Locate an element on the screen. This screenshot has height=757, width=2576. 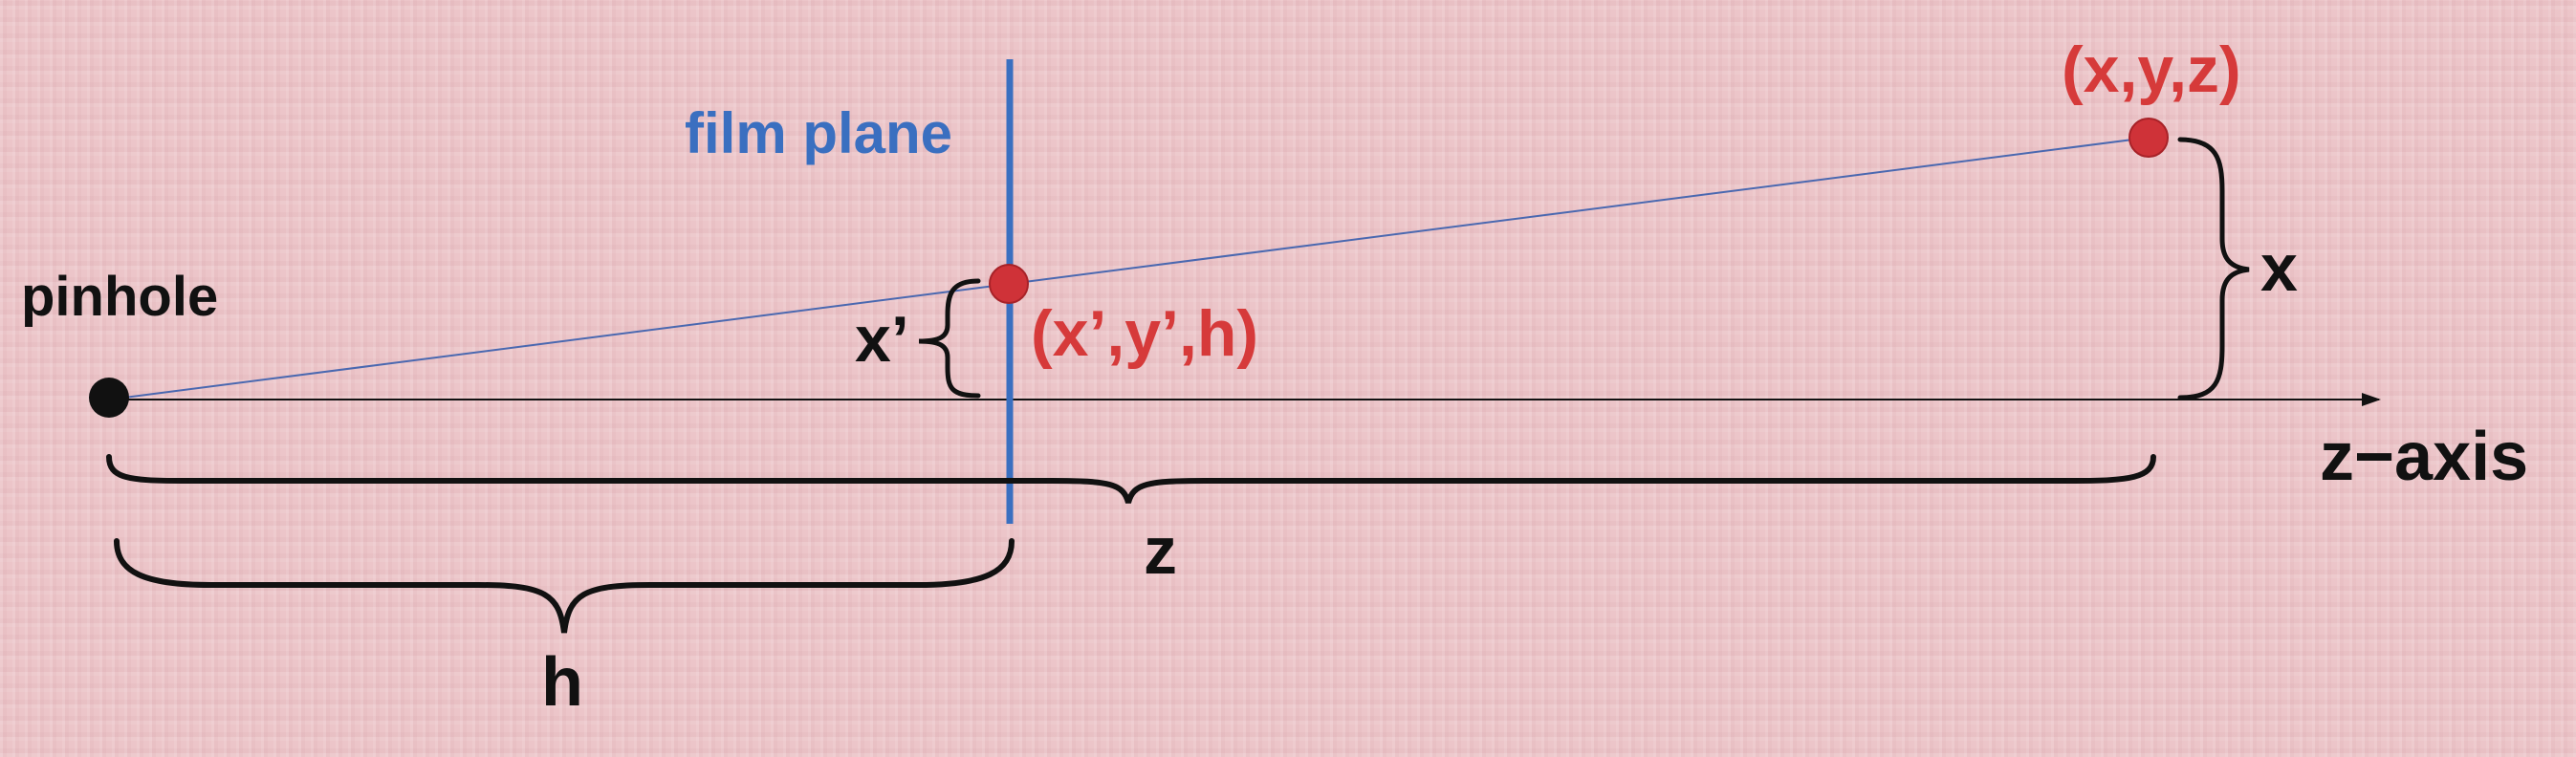
pinhole-dot is located at coordinates (109, 398).